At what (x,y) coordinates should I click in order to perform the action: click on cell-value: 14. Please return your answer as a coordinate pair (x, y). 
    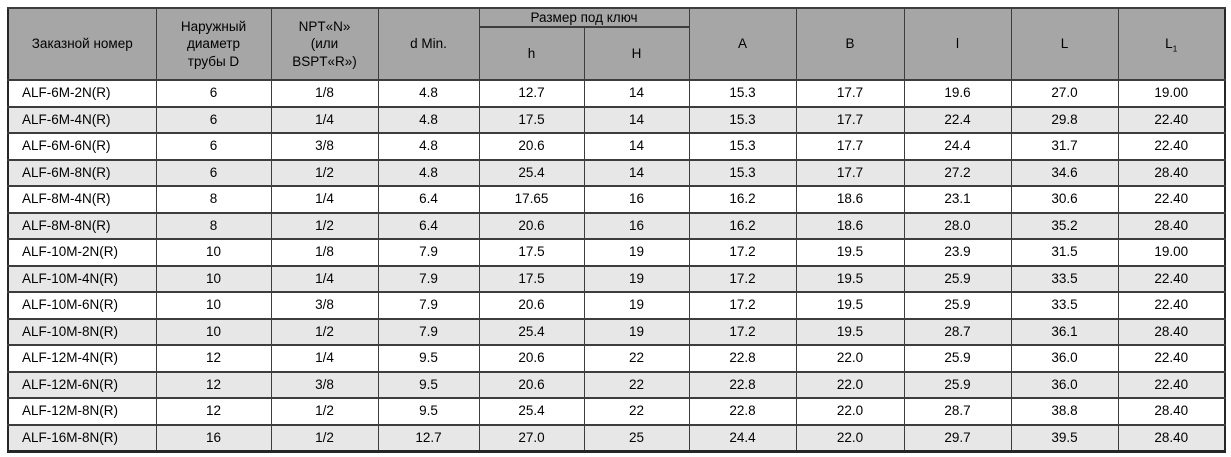
    Looking at the image, I should click on (636, 146).